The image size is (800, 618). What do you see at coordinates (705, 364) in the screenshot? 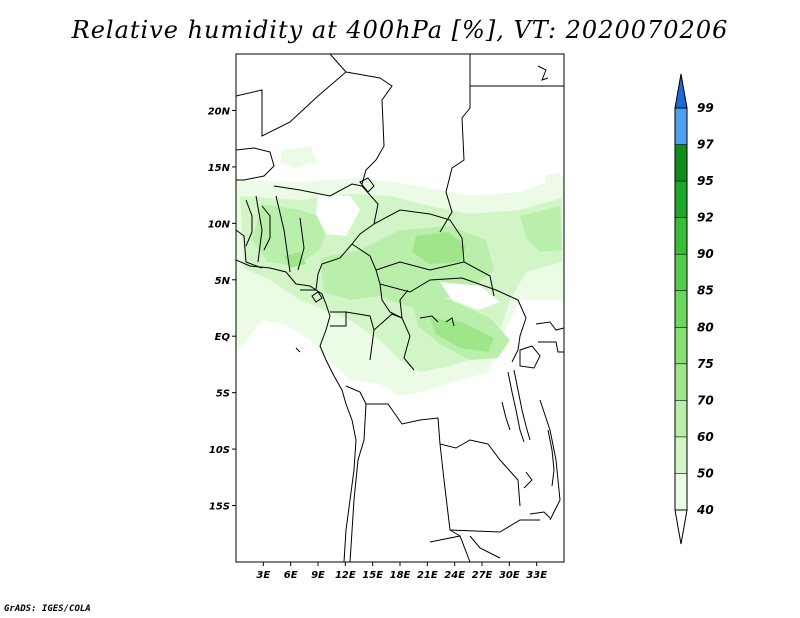
I see `colorbar-label: 75` at bounding box center [705, 364].